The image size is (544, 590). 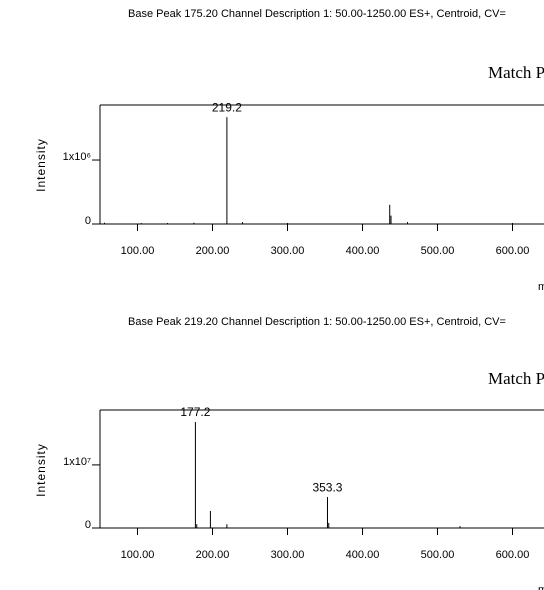 I want to click on y-tick-label: 1x10⁷, so click(x=77, y=462).